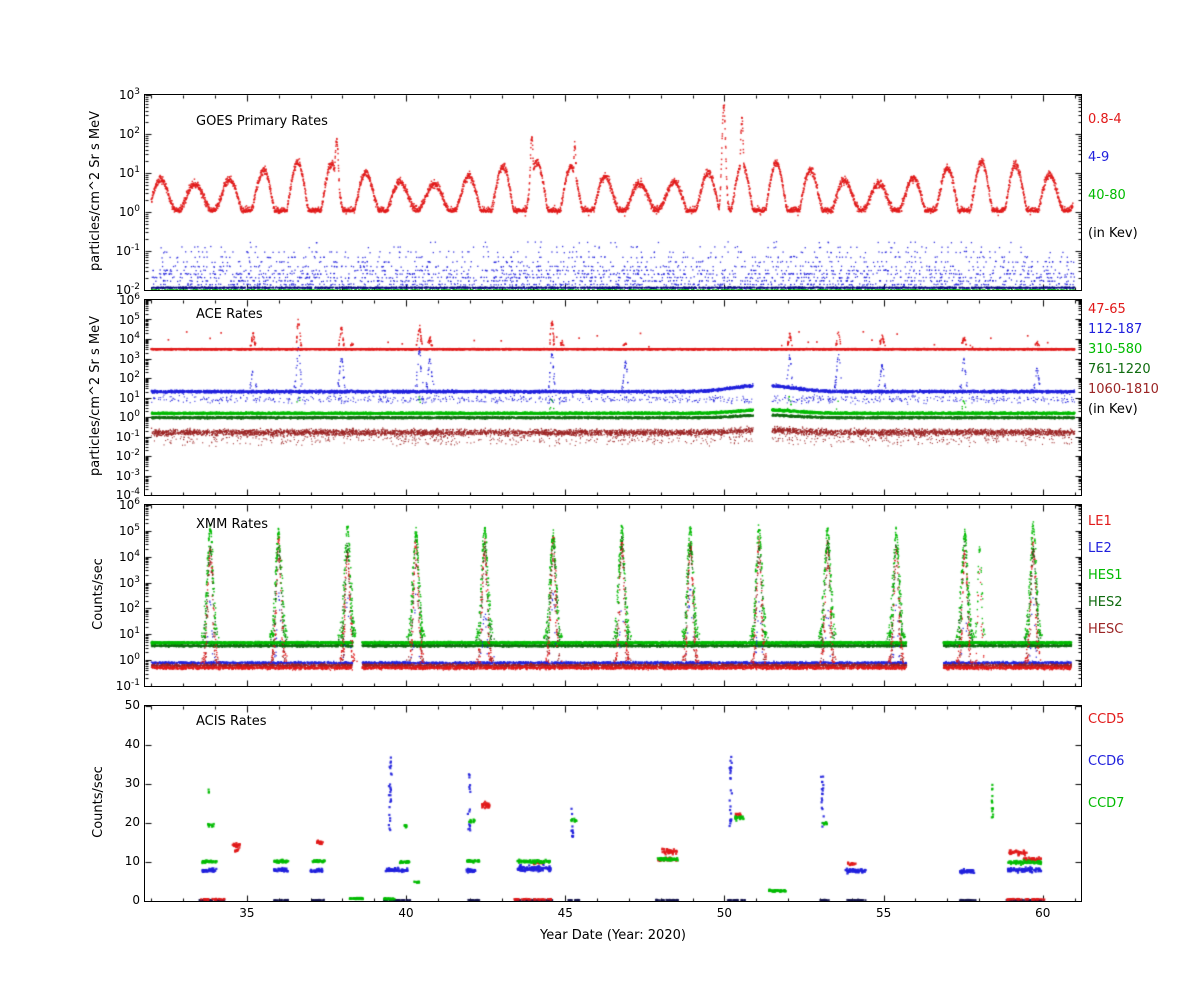 The width and height of the screenshot is (1200, 1000). What do you see at coordinates (724, 913) in the screenshot?
I see `x-tick-label: 50` at bounding box center [724, 913].